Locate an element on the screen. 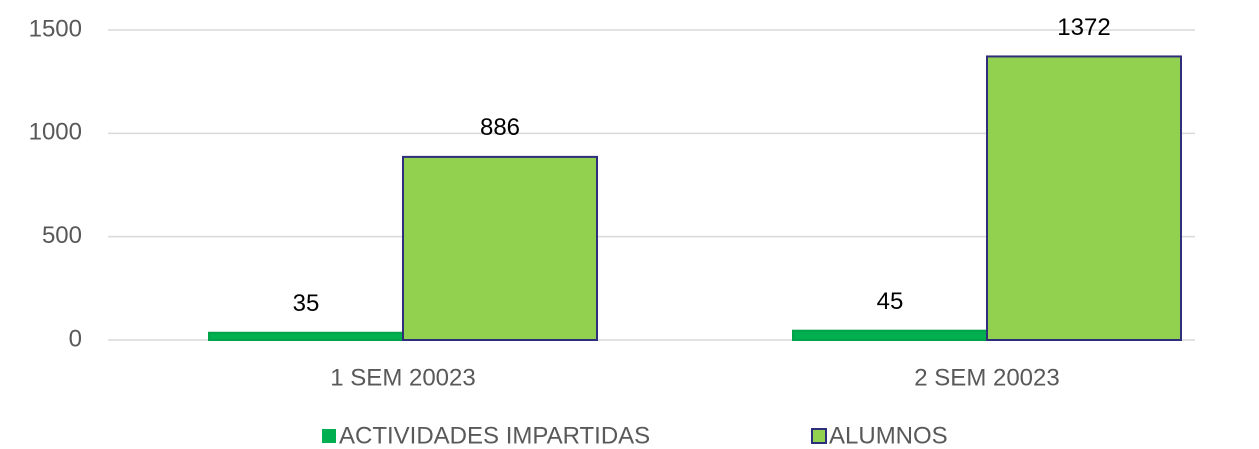  y-tick-label: 1000 is located at coordinates (55, 132).